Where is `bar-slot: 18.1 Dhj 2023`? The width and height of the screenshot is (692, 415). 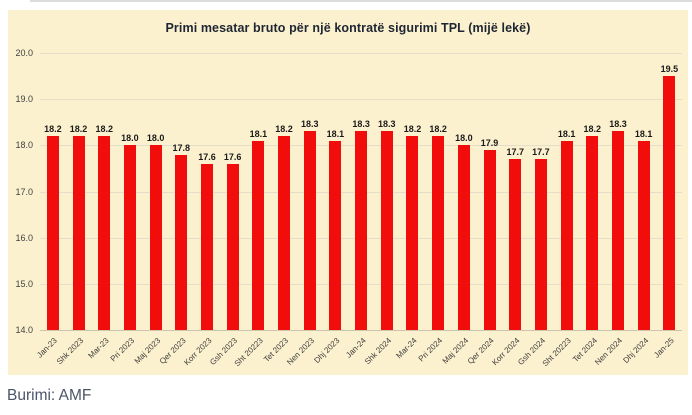
bar-slot: 18.1 Dhj 2023 is located at coordinates (331, 209).